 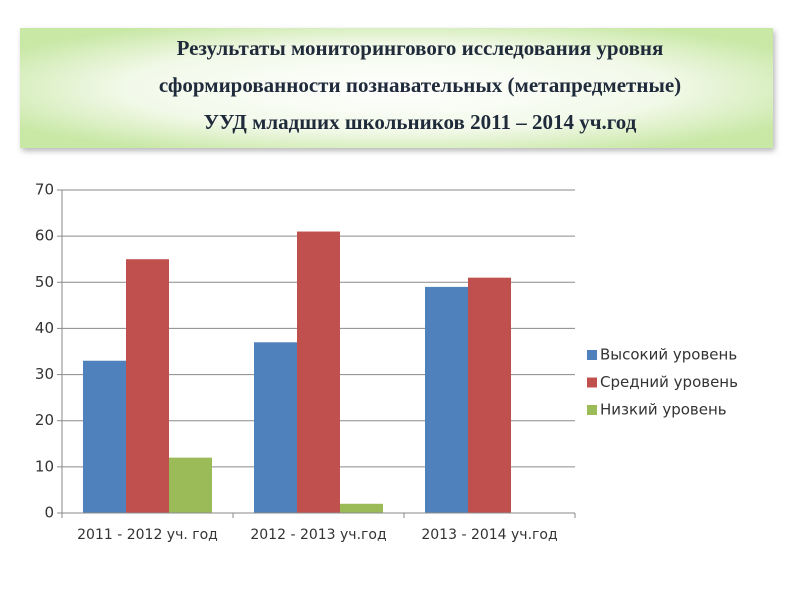 What do you see at coordinates (663, 410) in the screenshot?
I see `legend-label: Низкий уровень` at bounding box center [663, 410].